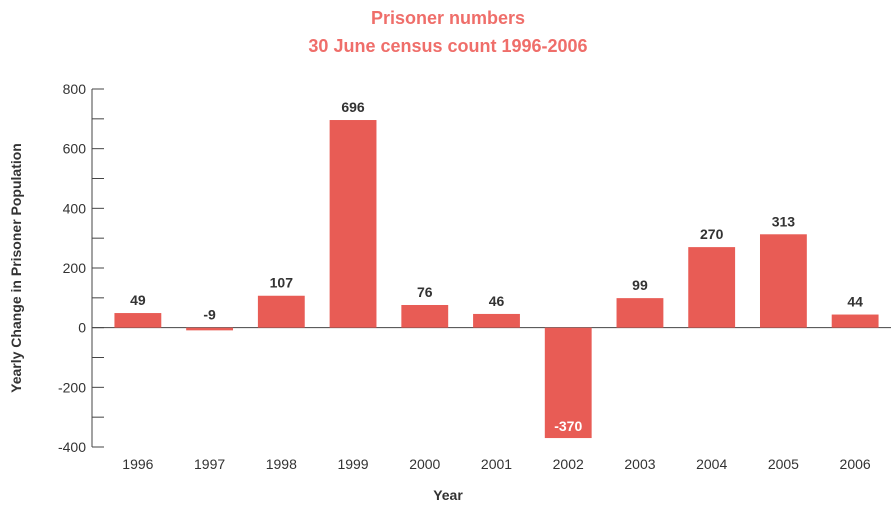  What do you see at coordinates (75, 149) in the screenshot?
I see `y-tick-label: 600` at bounding box center [75, 149].